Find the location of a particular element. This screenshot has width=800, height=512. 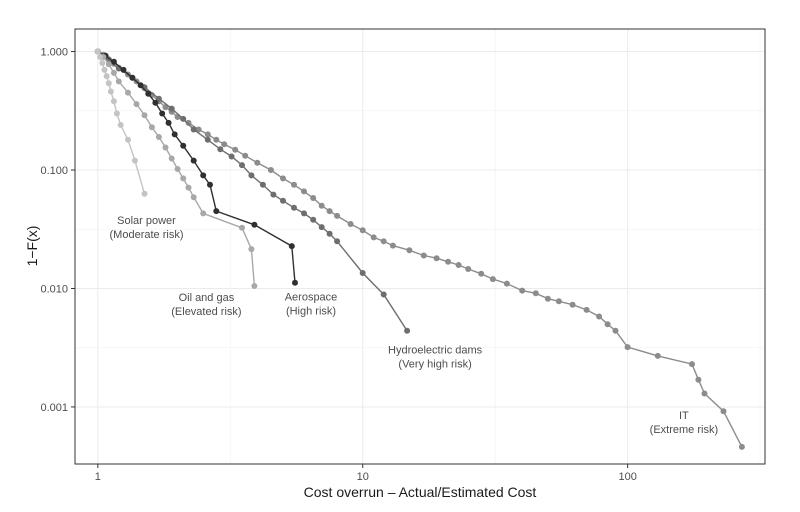

series-oilgas is located at coordinates (176, 168).